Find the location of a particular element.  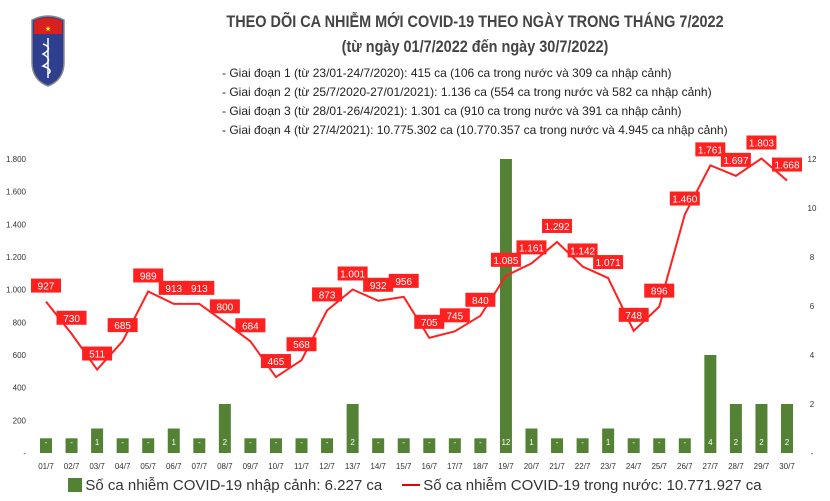

line-label: 568 is located at coordinates (301, 345).